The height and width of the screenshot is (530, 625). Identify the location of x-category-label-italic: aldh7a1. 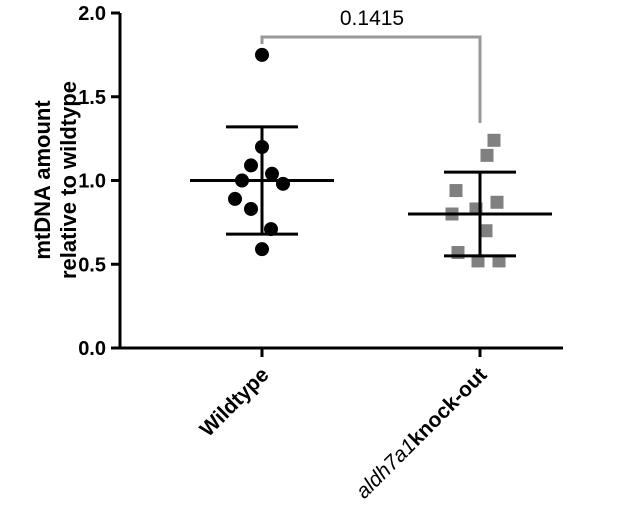
(385, 468).